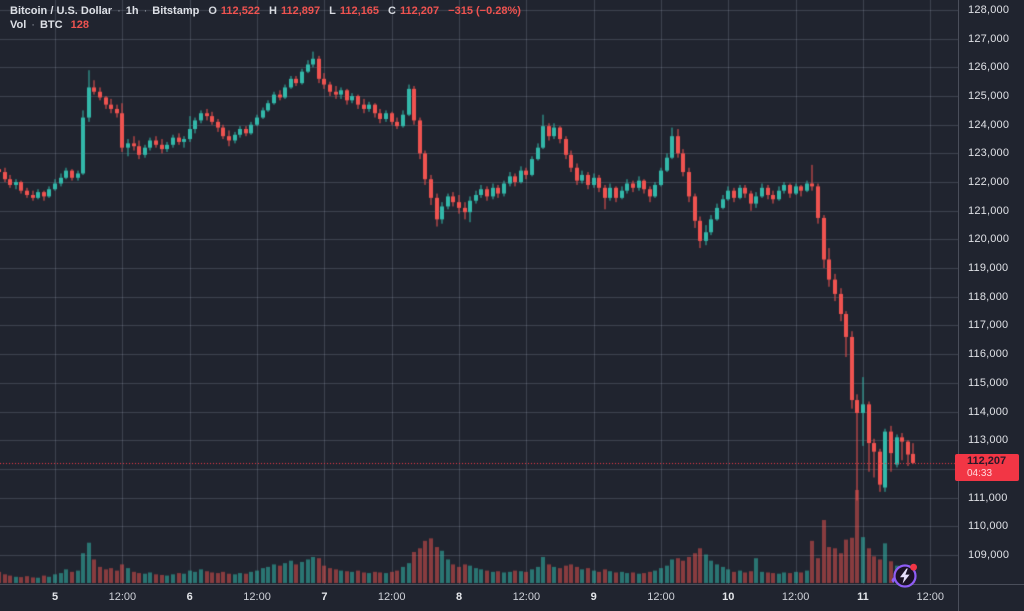 The image size is (1024, 611). I want to click on time-tick-day: 7, so click(324, 597).